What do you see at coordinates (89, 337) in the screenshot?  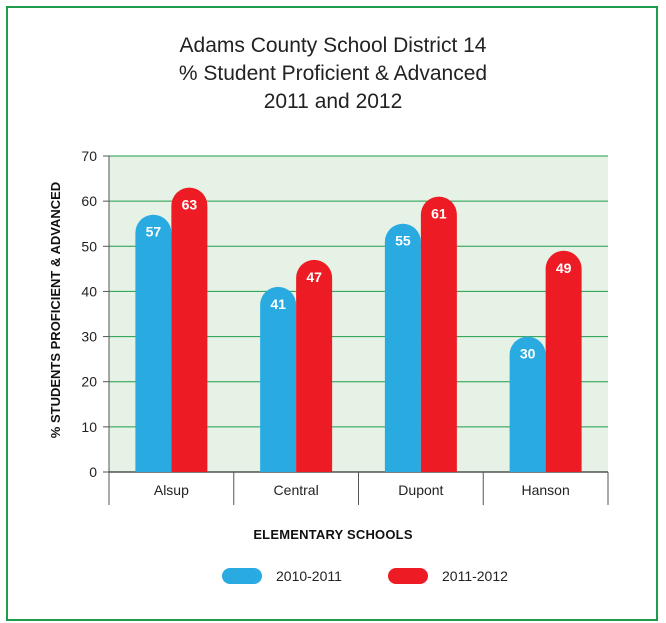 I see `y-tick-label: 30` at bounding box center [89, 337].